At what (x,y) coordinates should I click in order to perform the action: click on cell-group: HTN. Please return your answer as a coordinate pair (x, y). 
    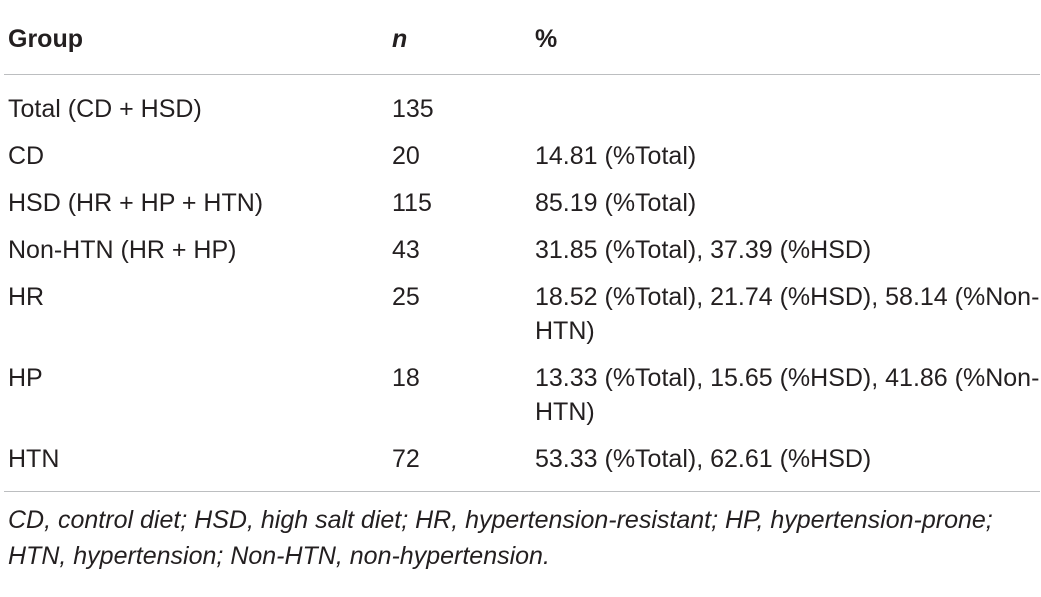
    Looking at the image, I should click on (196, 465).